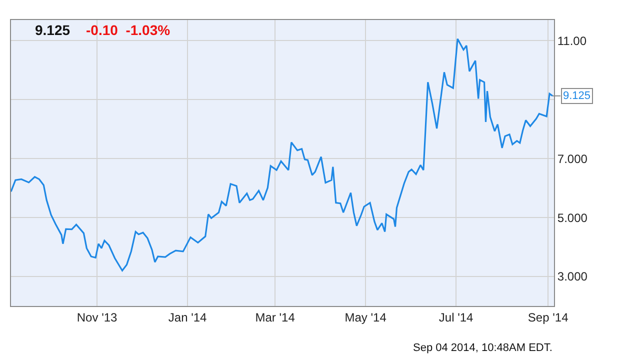 The width and height of the screenshot is (635, 362). I want to click on x-tick-label: Jan '14, so click(188, 317).